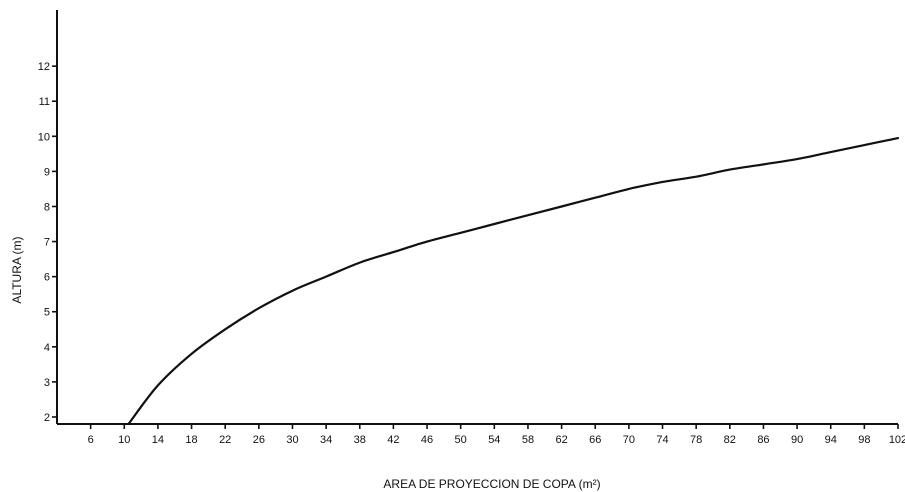  What do you see at coordinates (47, 418) in the screenshot?
I see `y-tick-label: 2` at bounding box center [47, 418].